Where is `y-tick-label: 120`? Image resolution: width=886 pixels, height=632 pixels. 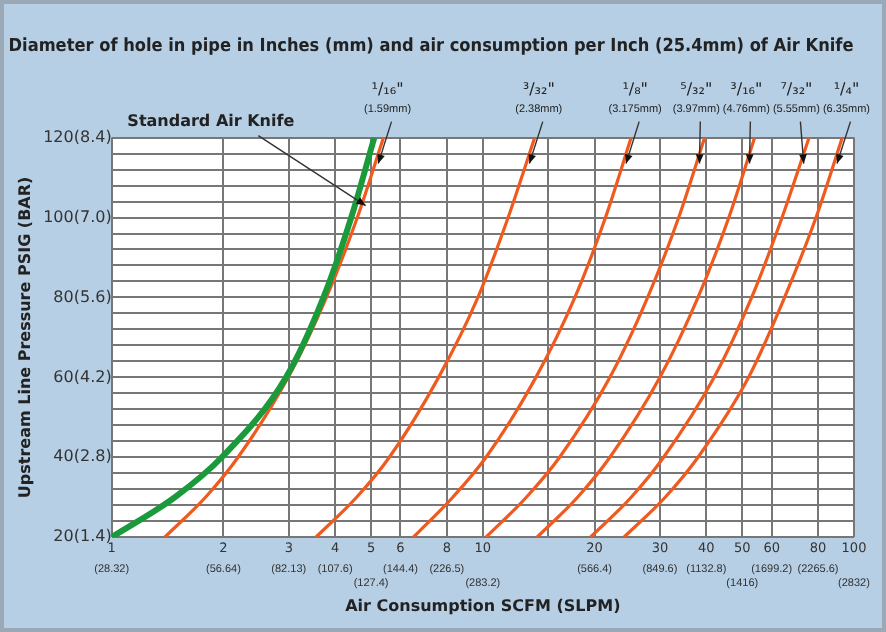 y-tick-label: 120 is located at coordinates (58, 136).